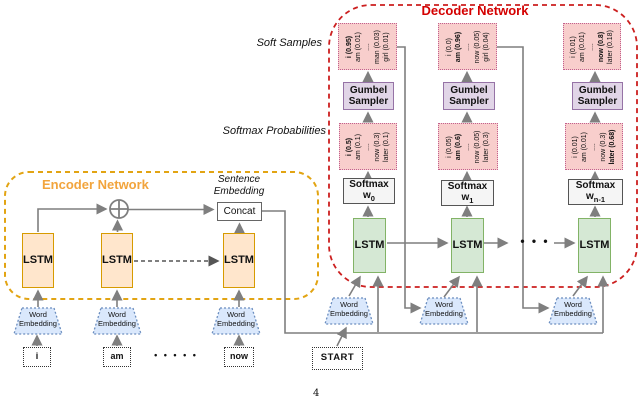 The width and height of the screenshot is (640, 404). Describe the element at coordinates (368, 96) in the screenshot. I see `gumbel-sampler-1: Gumbel Sampler` at that location.